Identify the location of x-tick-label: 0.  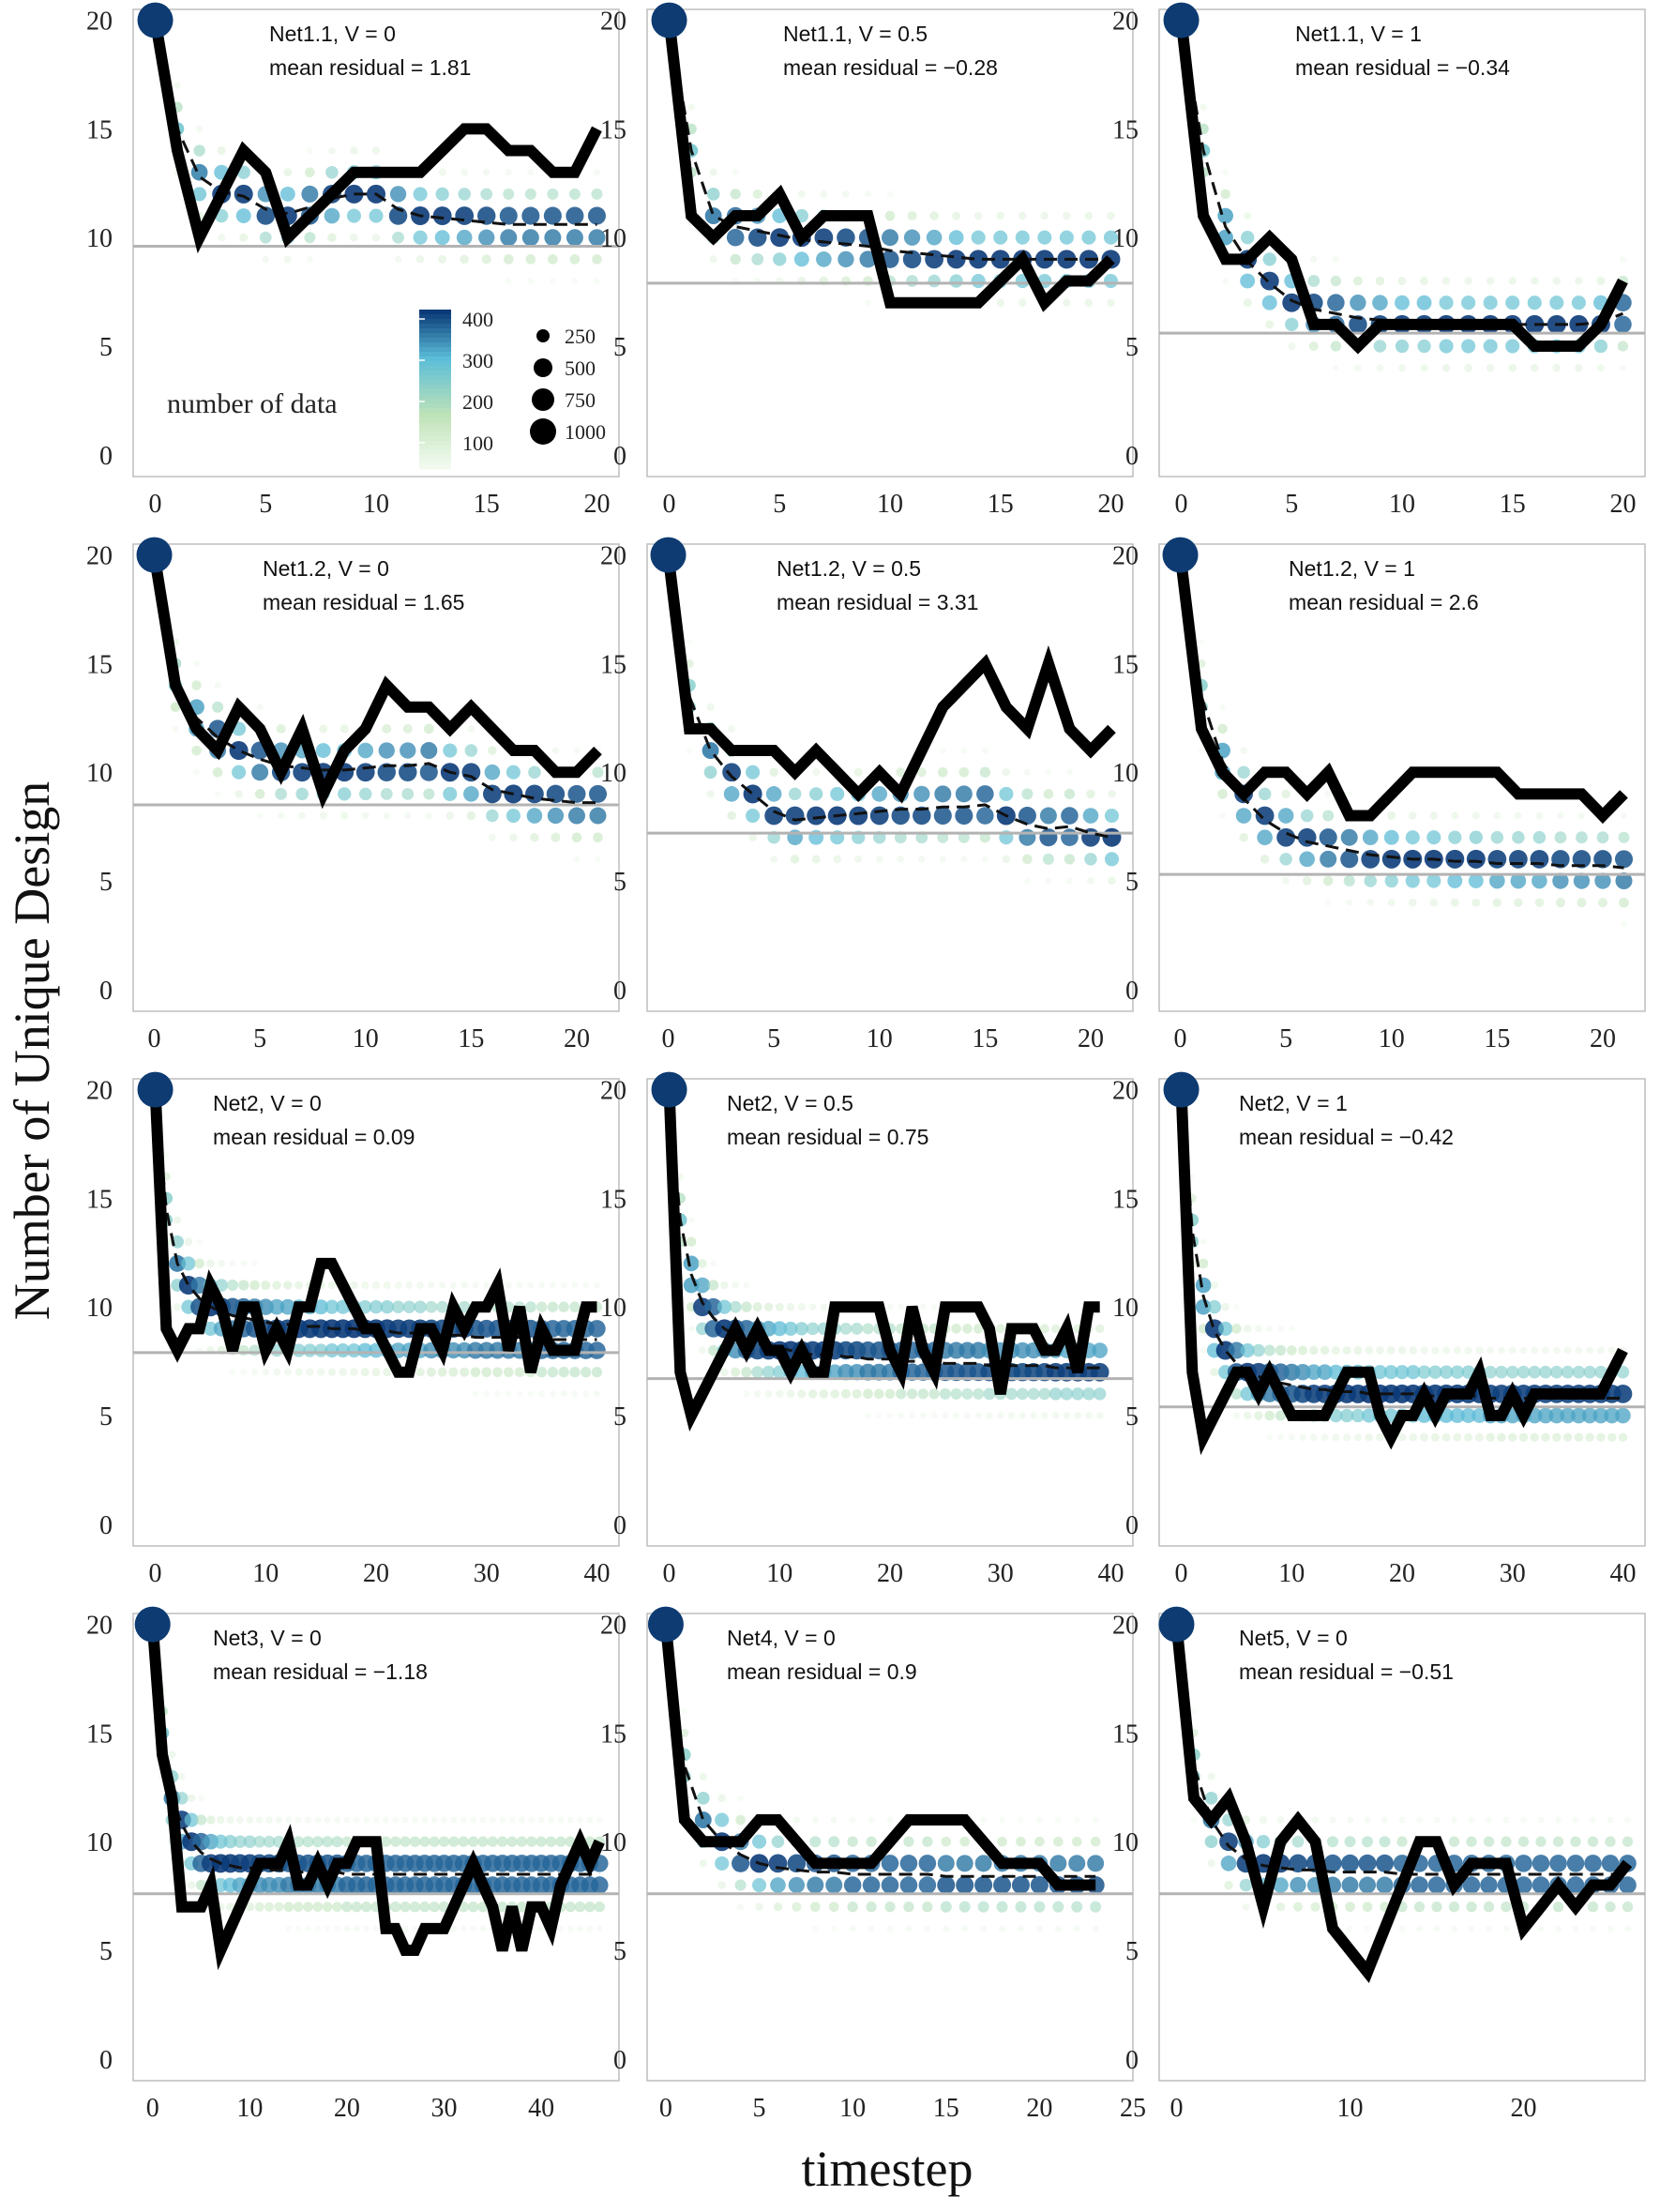
(1177, 2108).